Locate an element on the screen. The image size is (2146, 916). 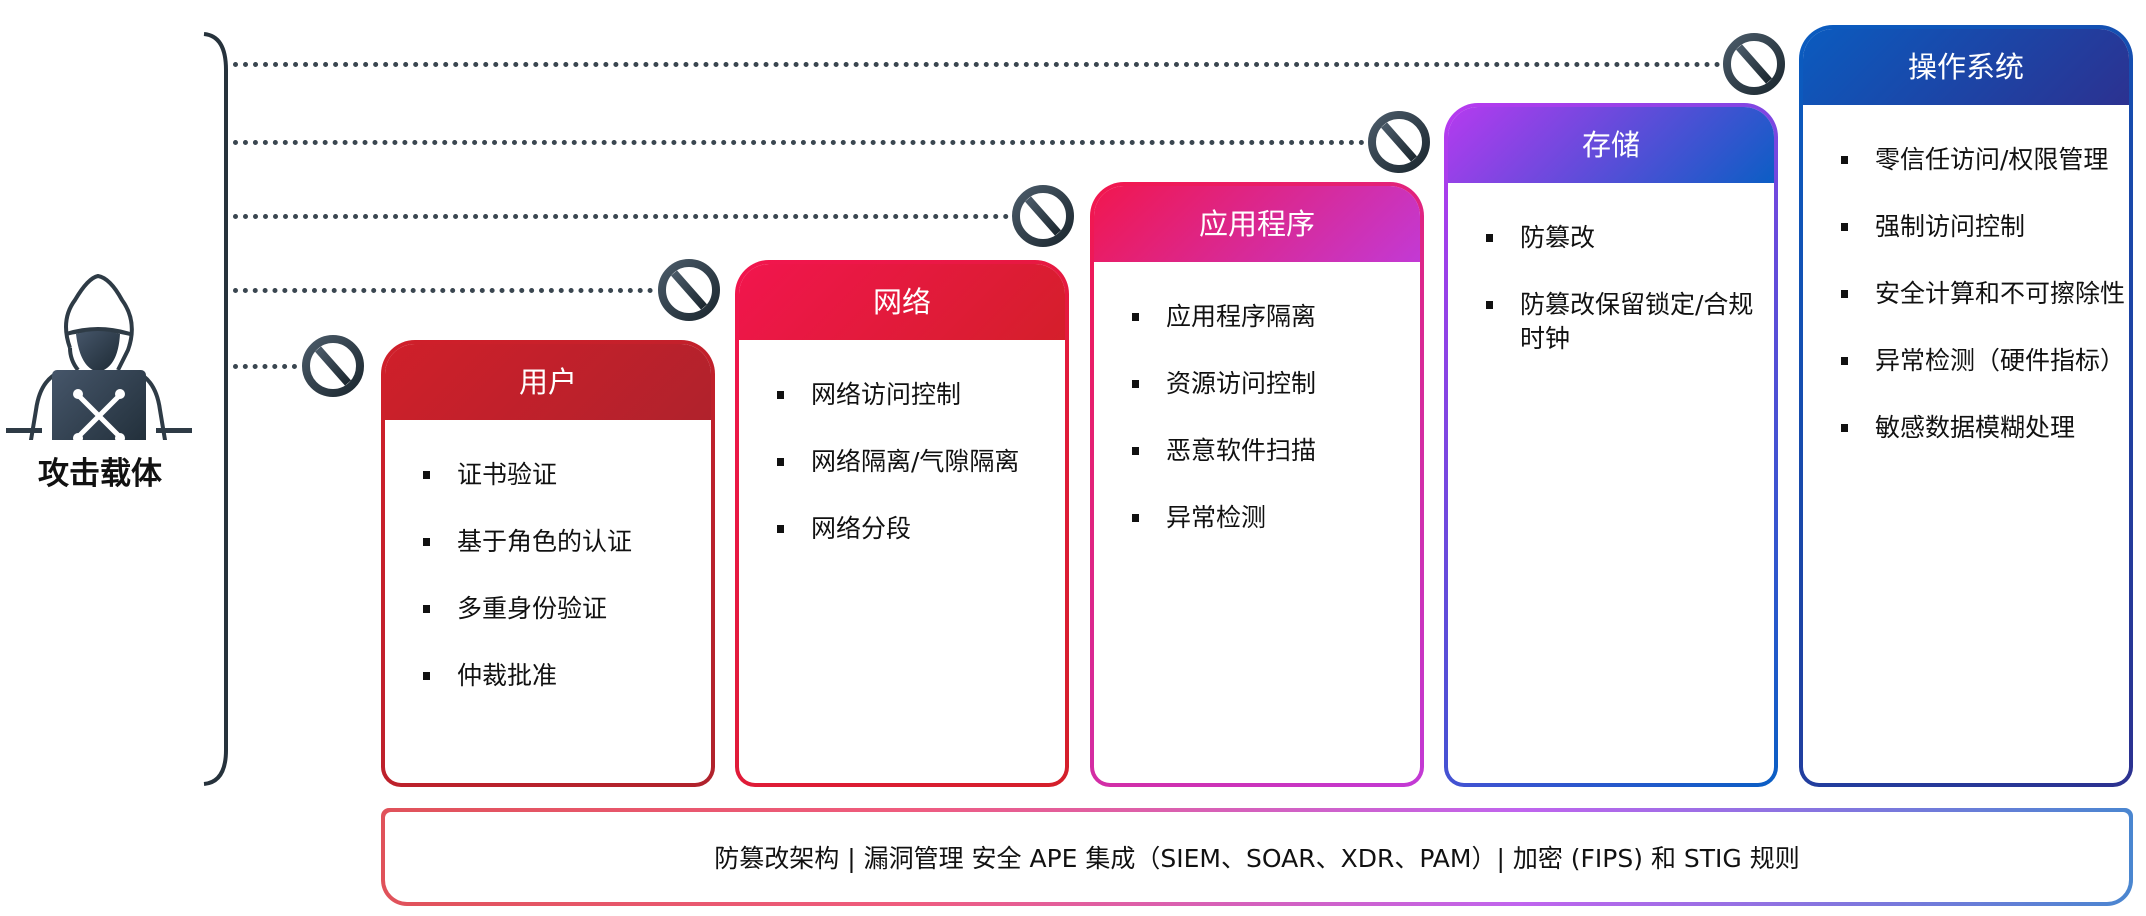
card-title: 应用程序 is located at coordinates (1256, 224).